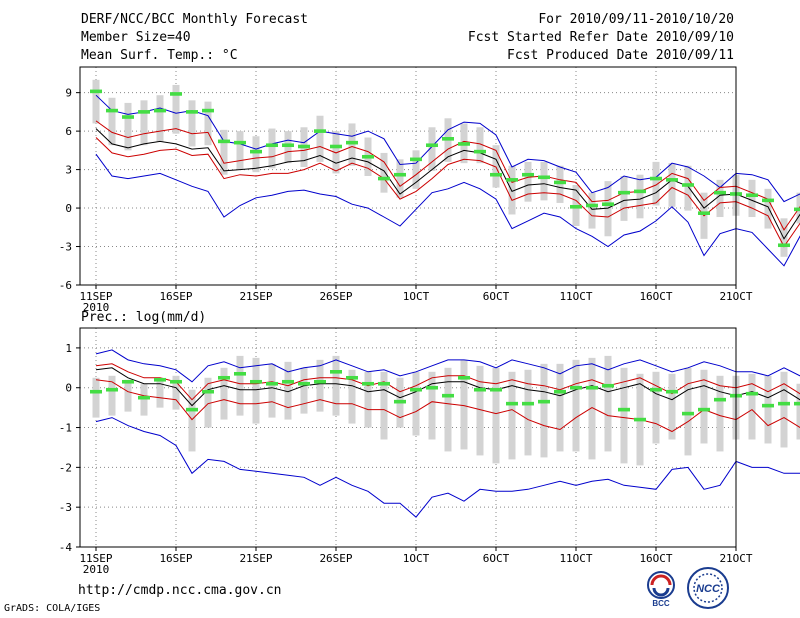 Image resolution: width=800 pixels, height=618 pixels. What do you see at coordinates (68, 131) in the screenshot?
I see `y-tick-label: 6` at bounding box center [68, 131].